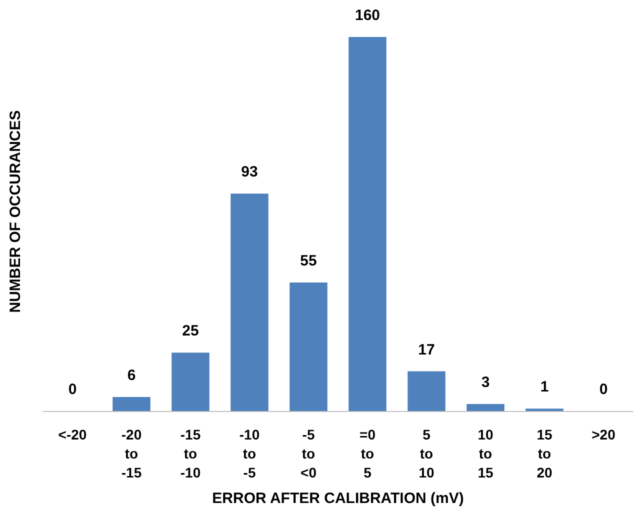 The height and width of the screenshot is (518, 637). What do you see at coordinates (72, 434) in the screenshot?
I see `x-tick-label: <-20` at bounding box center [72, 434].